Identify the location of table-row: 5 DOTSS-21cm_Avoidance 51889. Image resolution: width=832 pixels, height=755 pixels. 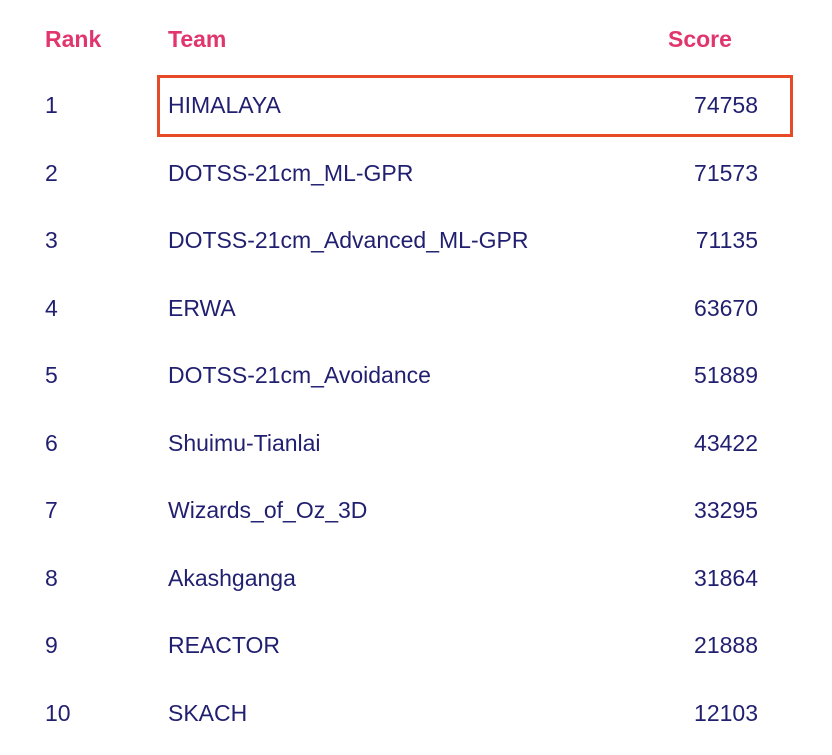
(416, 376).